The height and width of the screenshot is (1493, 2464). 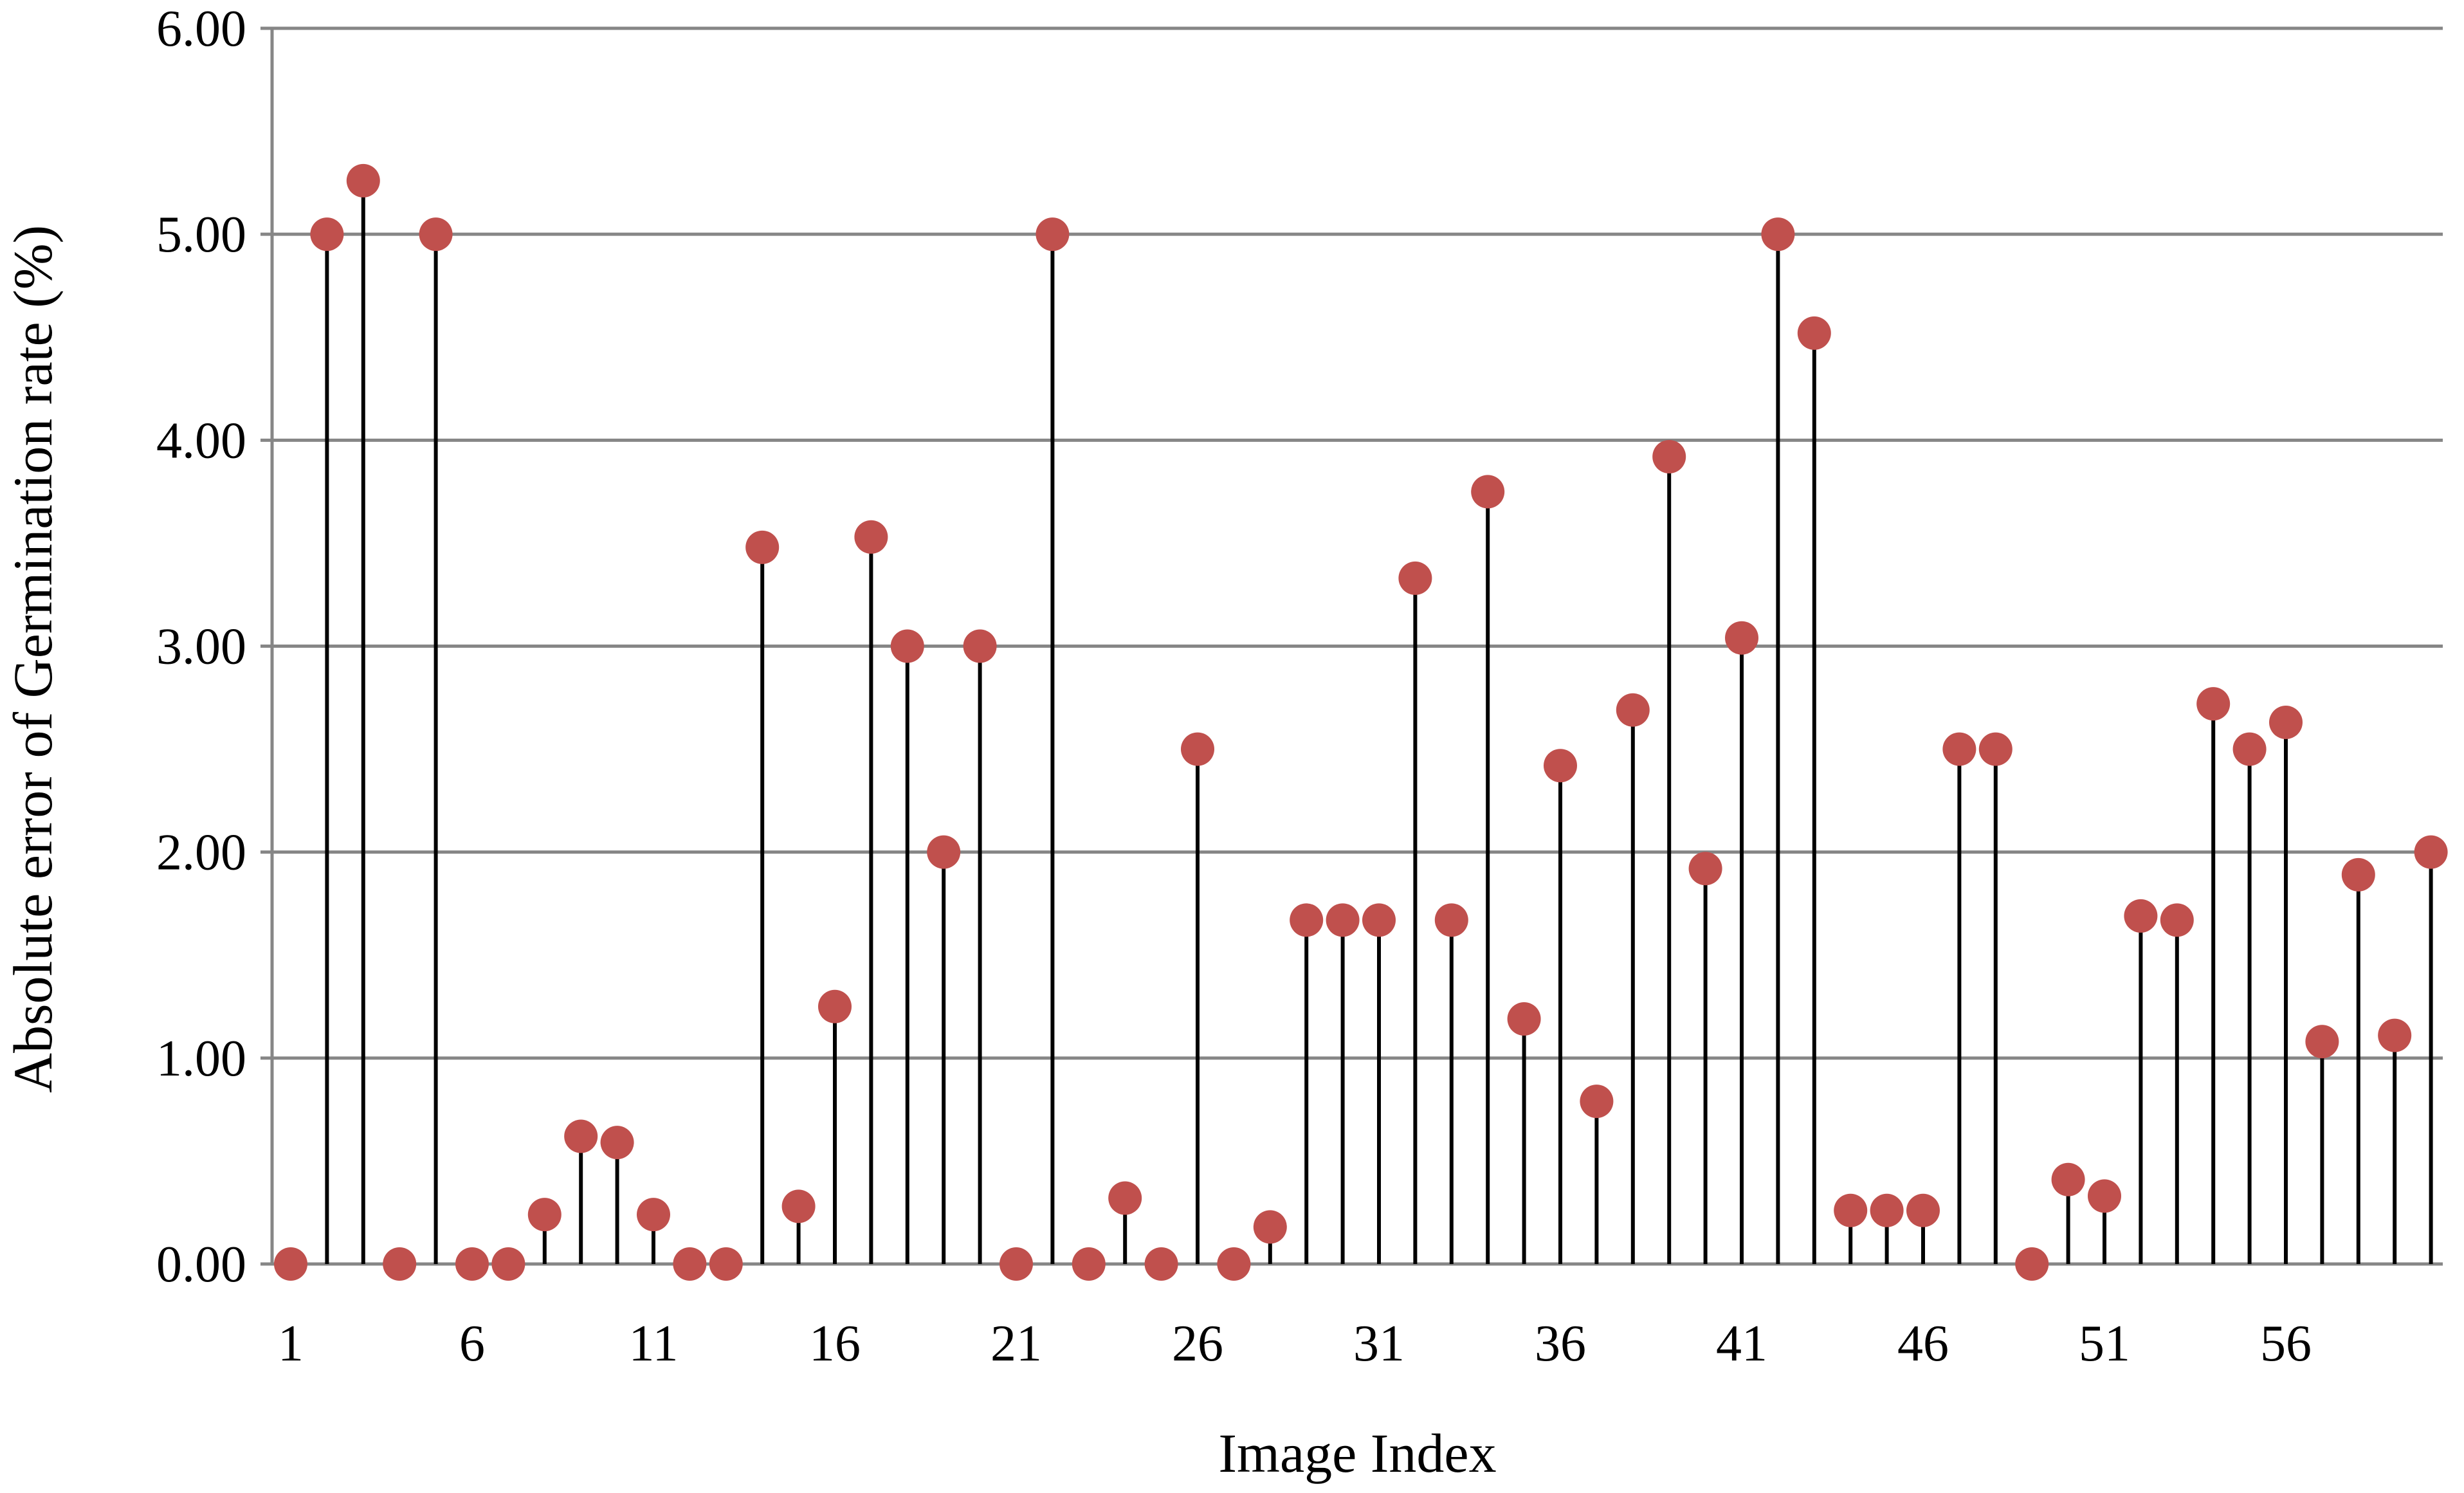 I want to click on x-tick-label: 56, so click(x=2286, y=1343).